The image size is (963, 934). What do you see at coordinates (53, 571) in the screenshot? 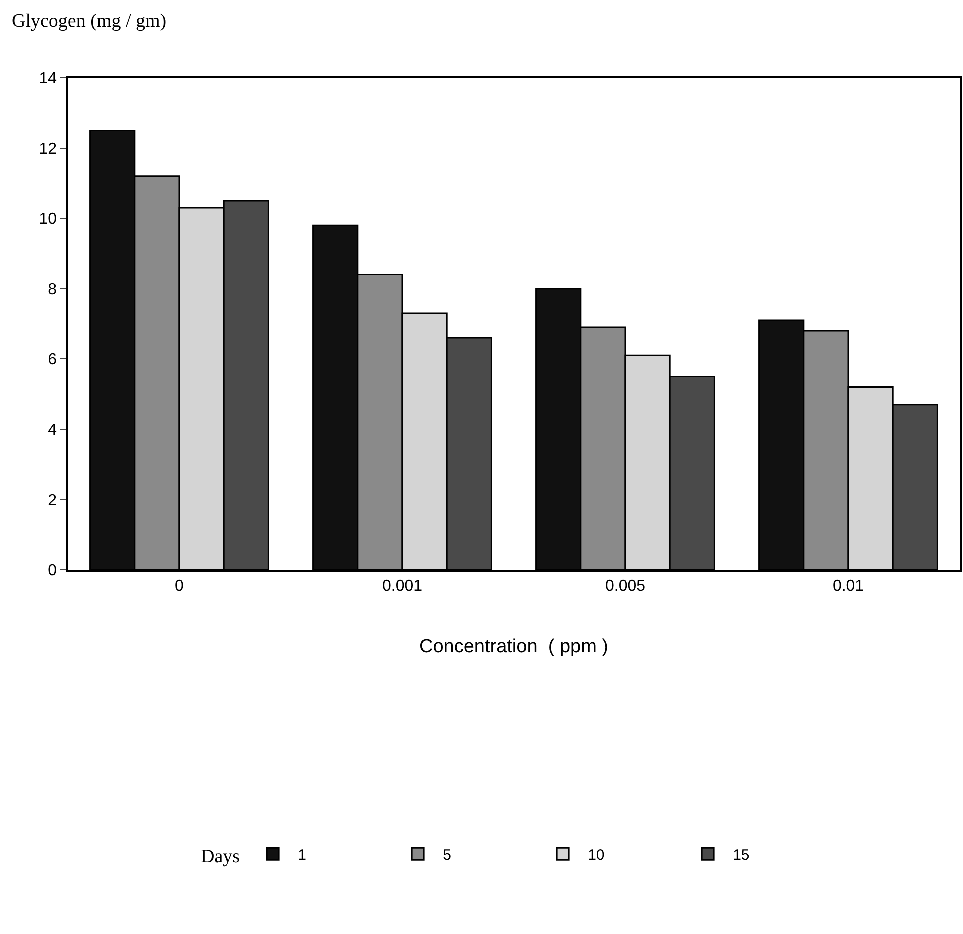
I see `y-tick-label: 0` at bounding box center [53, 571].